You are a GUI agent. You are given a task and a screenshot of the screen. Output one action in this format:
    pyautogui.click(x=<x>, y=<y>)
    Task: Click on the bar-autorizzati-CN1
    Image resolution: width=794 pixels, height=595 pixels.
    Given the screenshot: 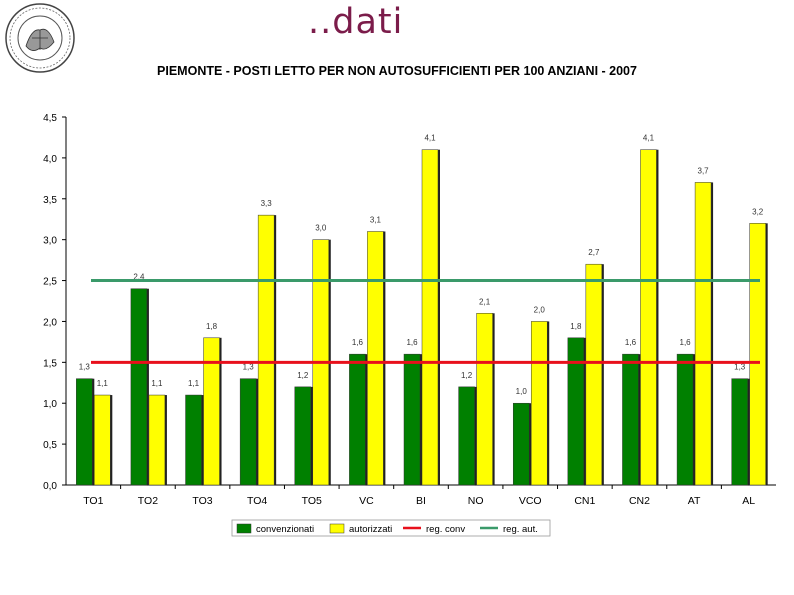 What is the action you would take?
    pyautogui.click(x=594, y=374)
    